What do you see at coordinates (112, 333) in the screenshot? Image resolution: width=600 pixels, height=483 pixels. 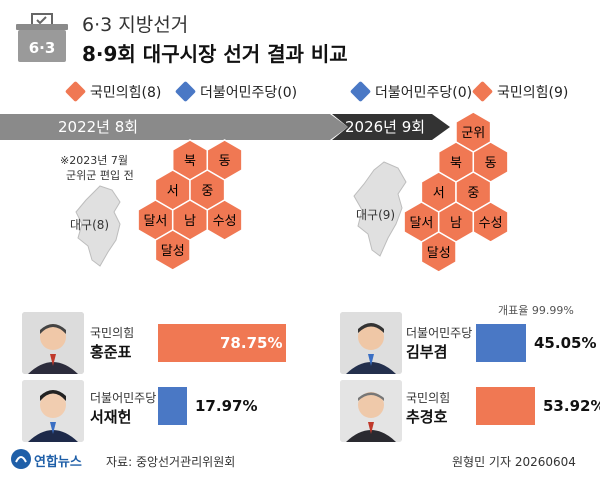 I see `party-hong: 국민의힘` at bounding box center [112, 333].